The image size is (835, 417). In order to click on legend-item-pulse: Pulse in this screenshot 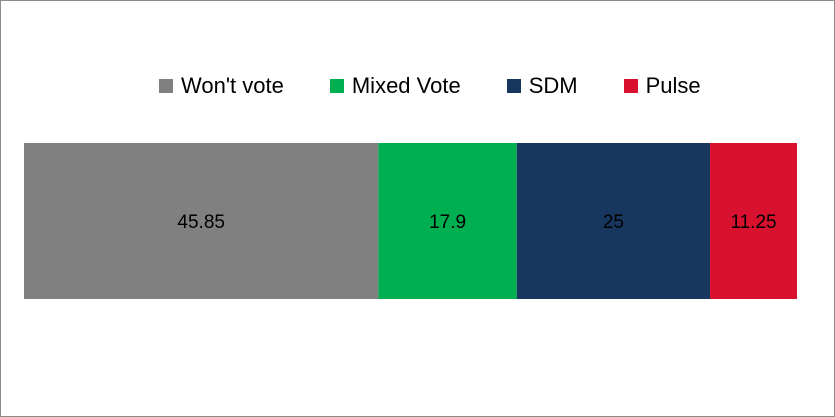, I will do `click(662, 86)`.